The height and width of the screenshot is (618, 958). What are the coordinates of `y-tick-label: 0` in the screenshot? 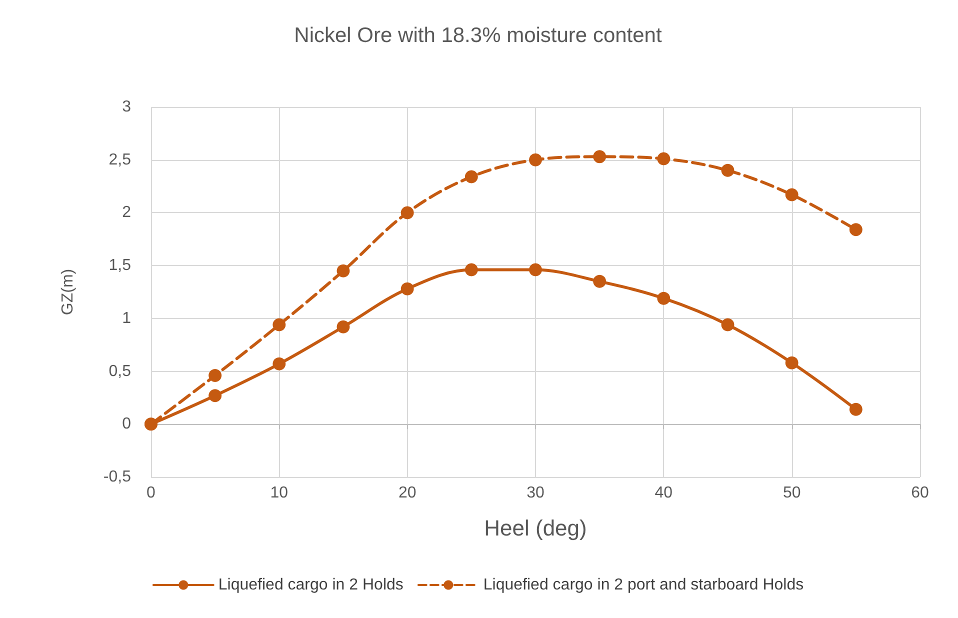 It's located at (127, 424).